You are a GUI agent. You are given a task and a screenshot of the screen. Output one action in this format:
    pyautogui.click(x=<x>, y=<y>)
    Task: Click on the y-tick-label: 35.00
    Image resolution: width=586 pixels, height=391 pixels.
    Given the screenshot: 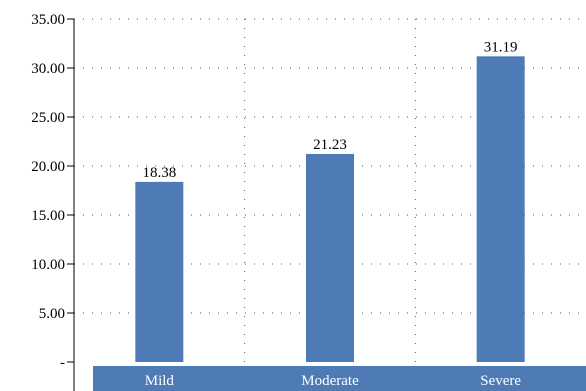 What is the action you would take?
    pyautogui.click(x=48, y=20)
    